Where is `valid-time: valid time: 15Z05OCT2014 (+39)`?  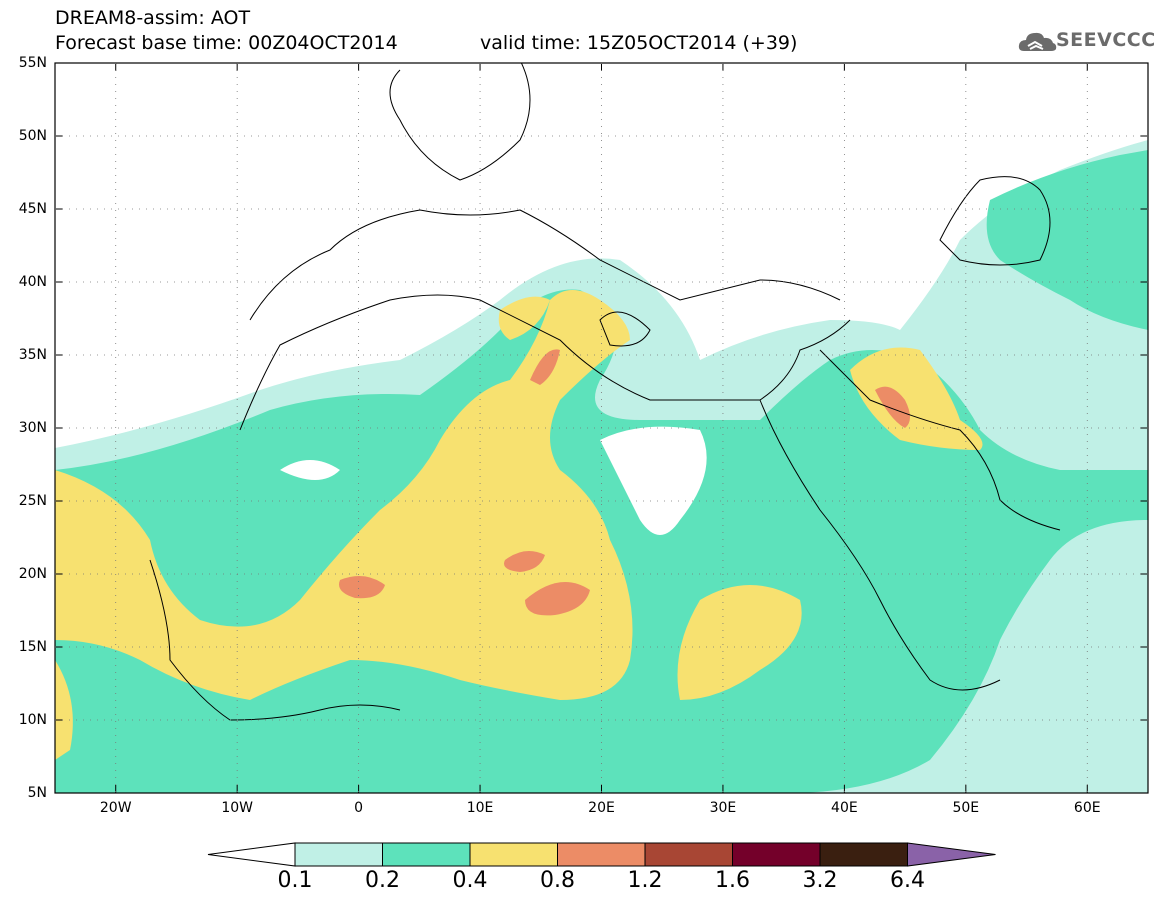 valid-time: valid time: 15Z05OCT2014 (+39) is located at coordinates (639, 43).